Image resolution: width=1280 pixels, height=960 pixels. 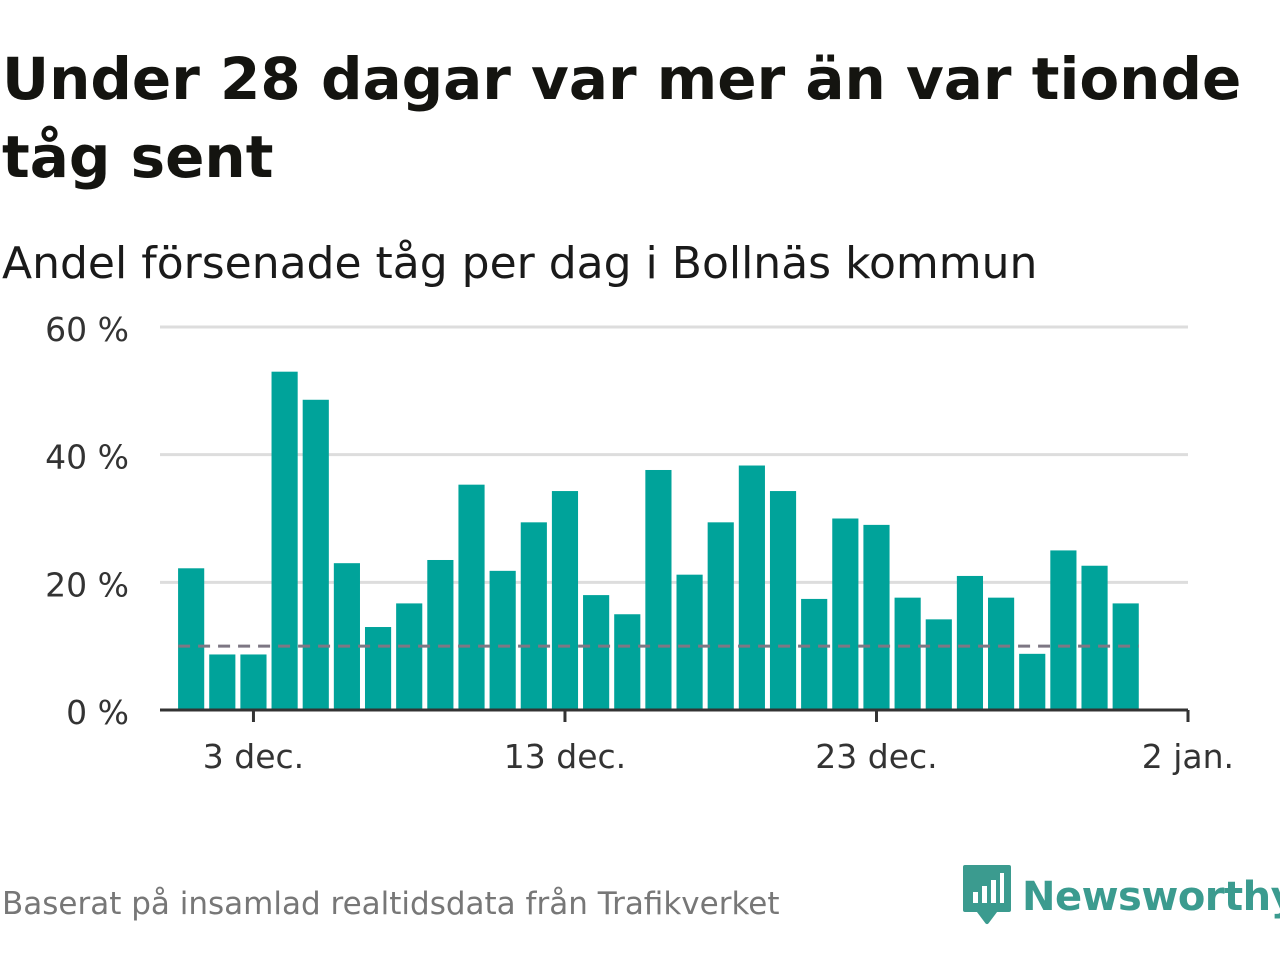 I want to click on x-axis-ticks: 3 dec. 13 dec. 23 dec. 2 jan., so click(x=718, y=743).